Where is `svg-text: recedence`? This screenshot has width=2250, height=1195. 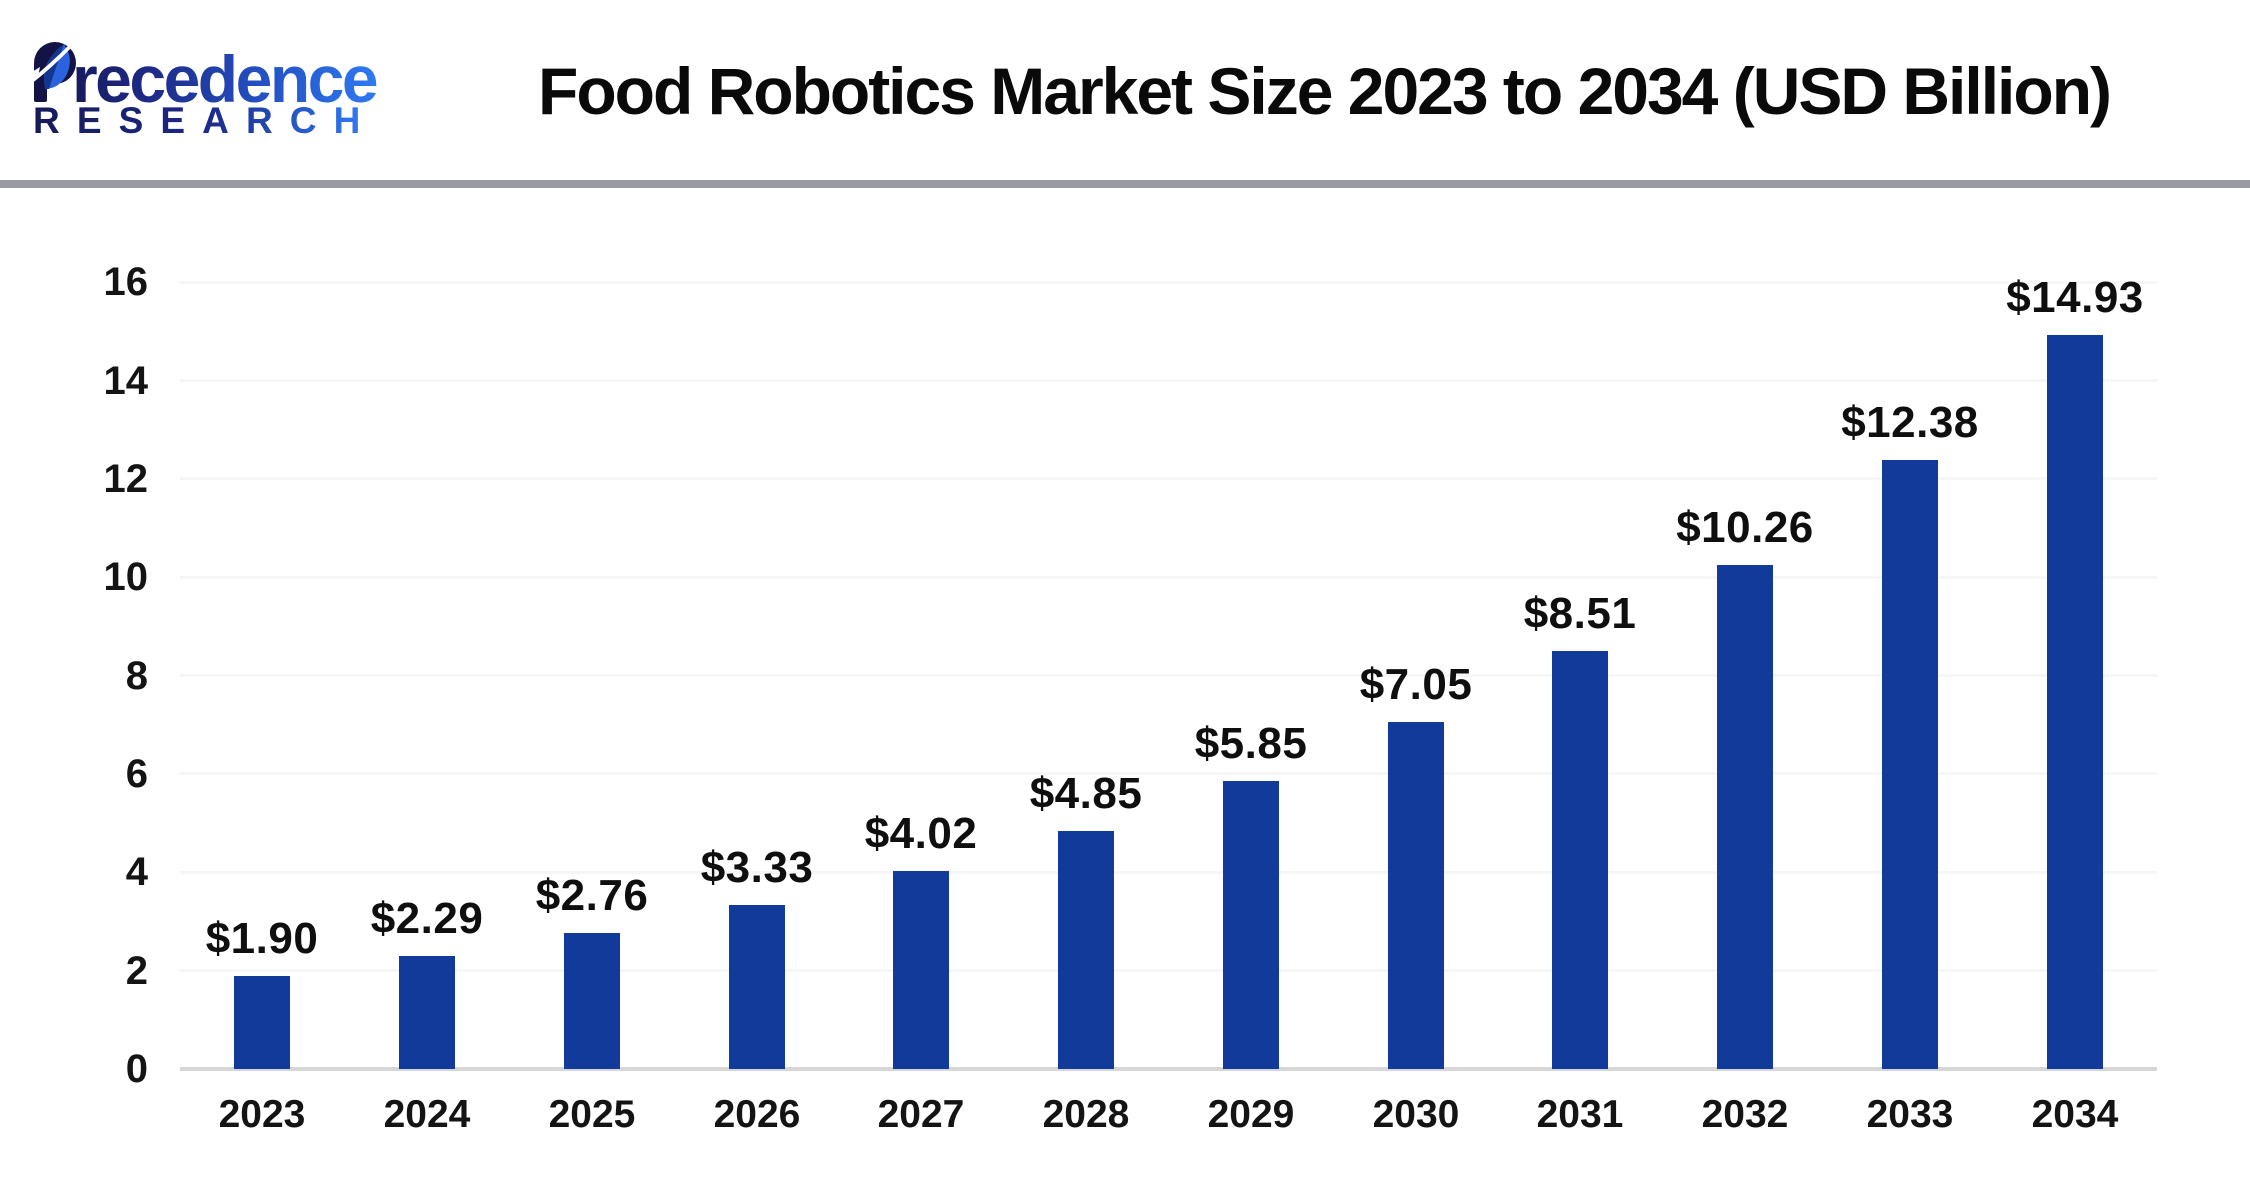
svg-text: recedence is located at coordinates (224, 79).